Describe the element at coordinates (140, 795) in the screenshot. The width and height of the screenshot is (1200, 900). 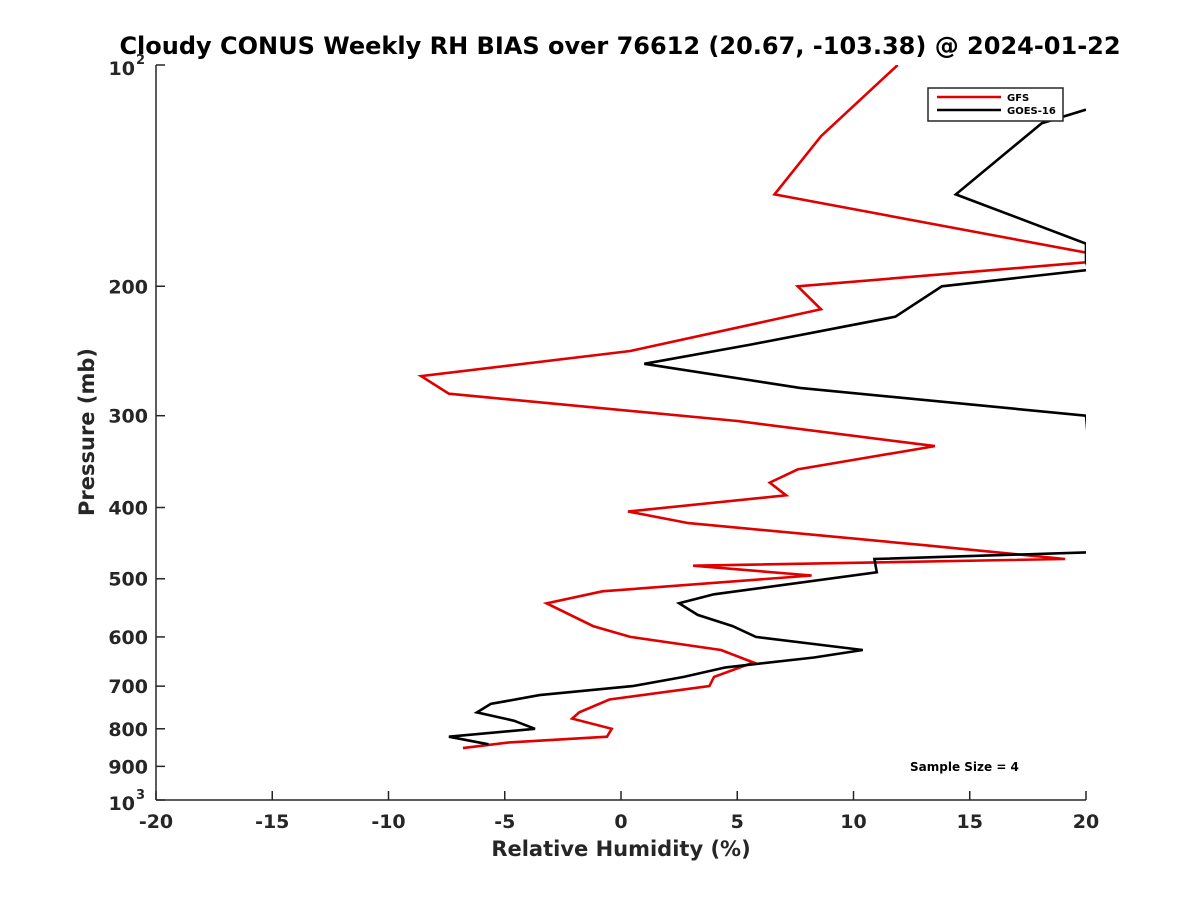
I see `y-tick-label-exponent: 3` at that location.